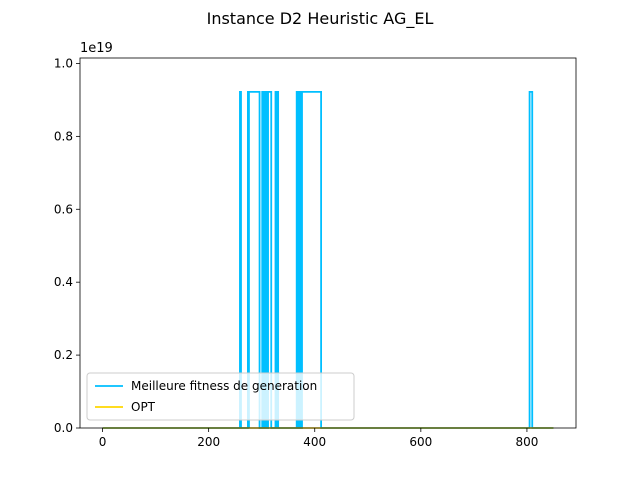  Describe the element at coordinates (63, 355) in the screenshot. I see `y-tick-label: 0.2` at that location.